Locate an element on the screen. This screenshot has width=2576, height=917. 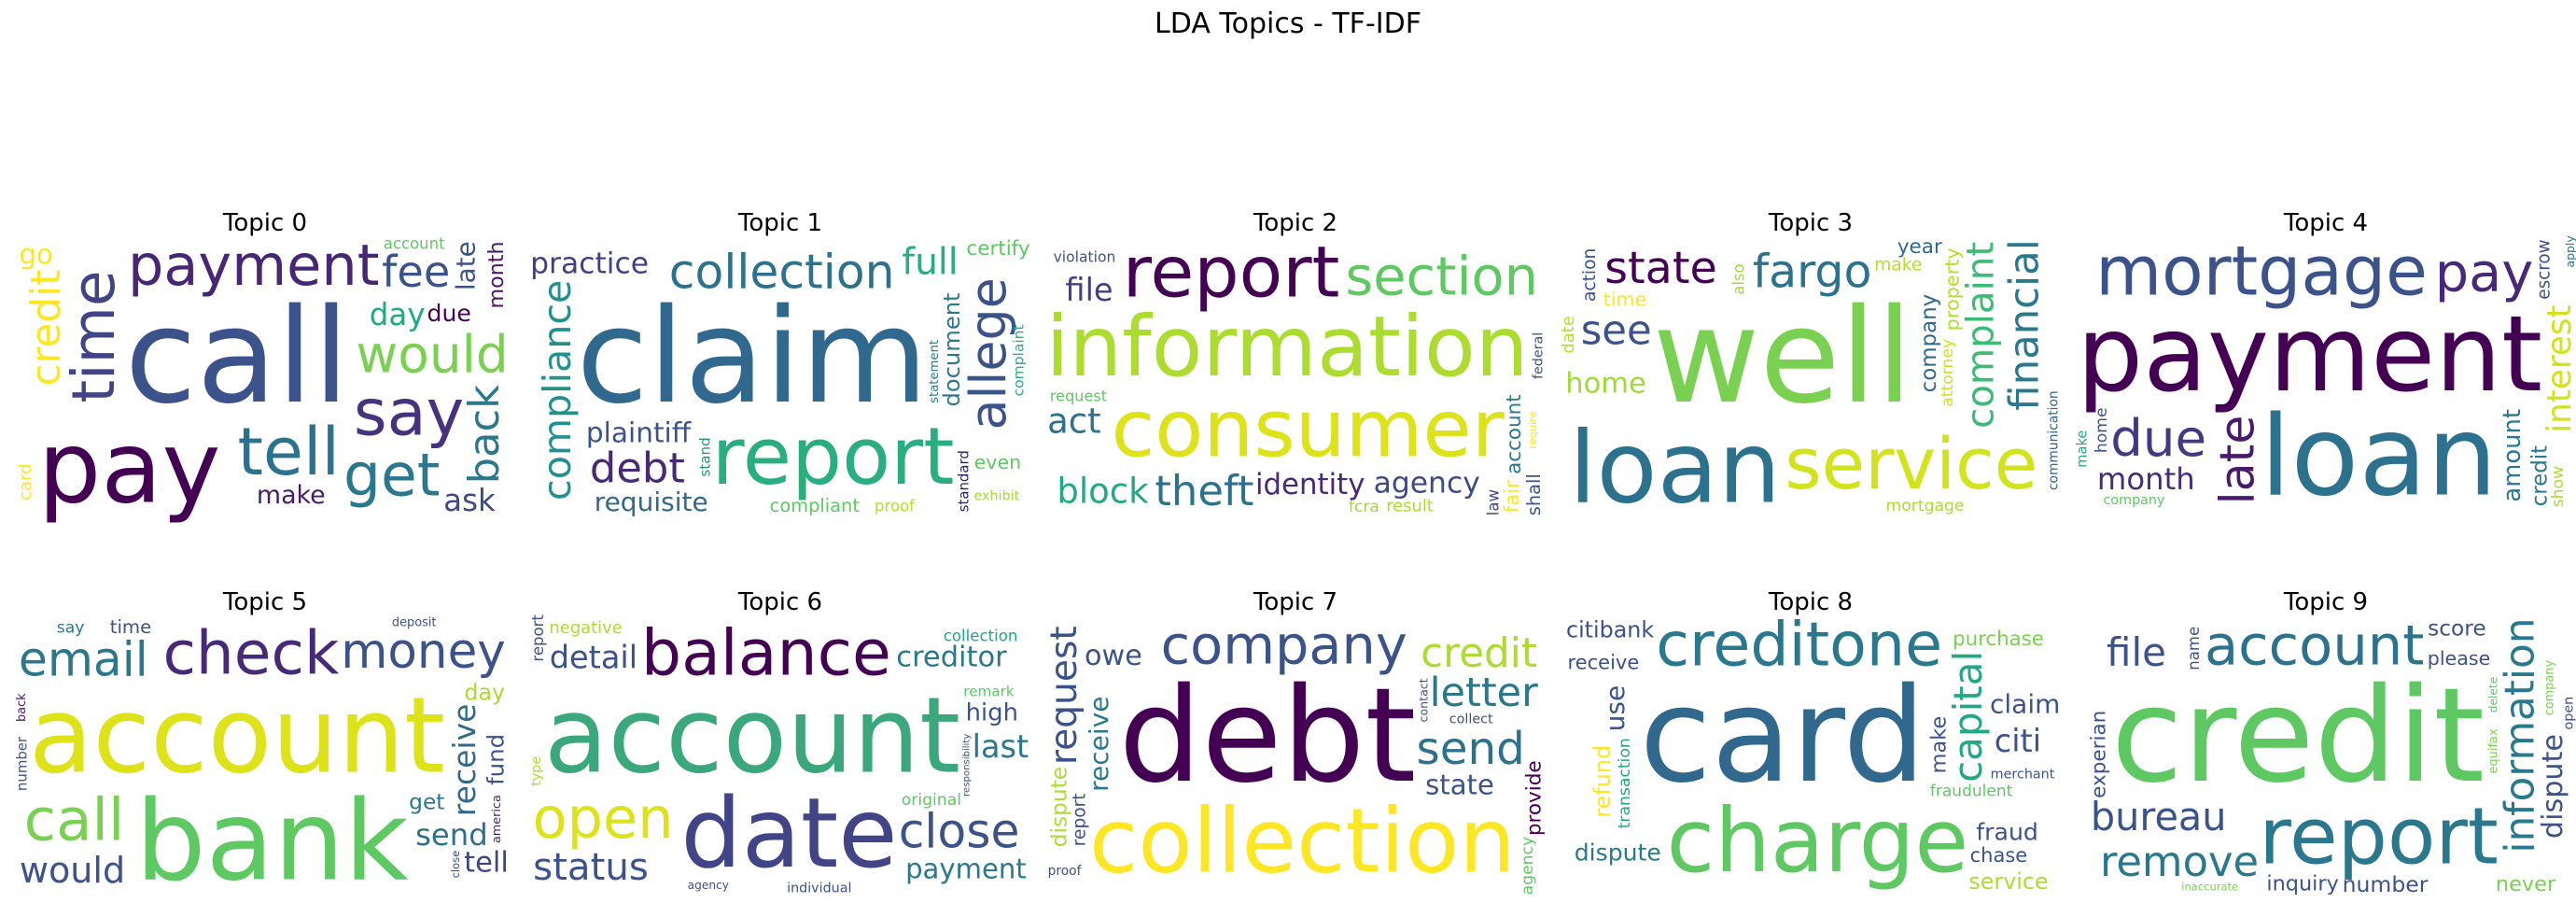
word-attorney: attorney is located at coordinates (1948, 373).